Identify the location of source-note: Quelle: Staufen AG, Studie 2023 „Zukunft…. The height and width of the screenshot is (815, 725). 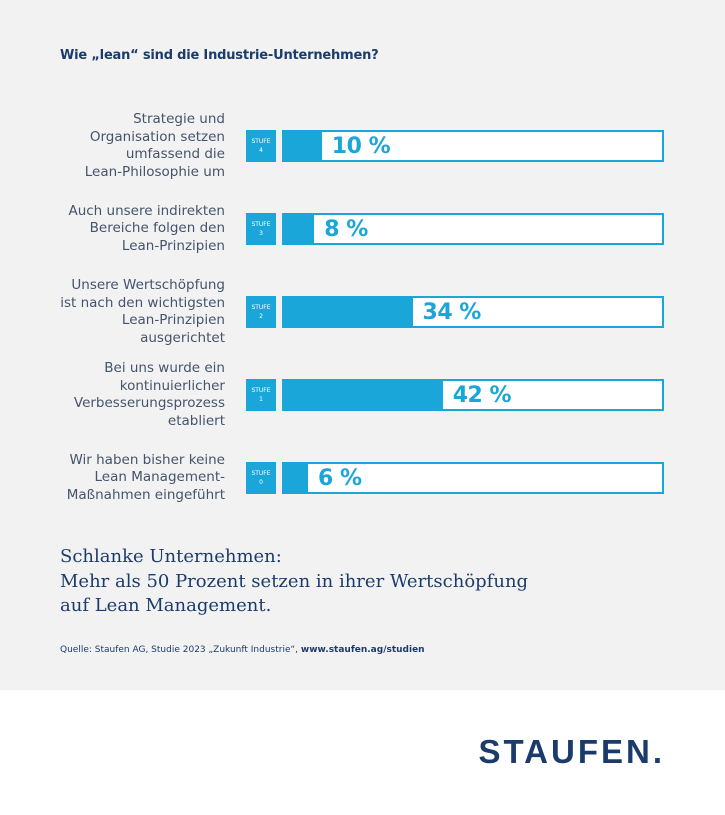
(242, 650).